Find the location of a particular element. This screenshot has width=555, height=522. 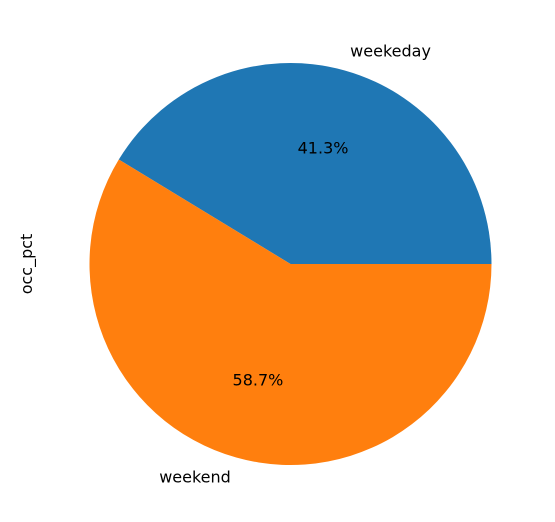

slice-label-weekend: weekend is located at coordinates (195, 476).